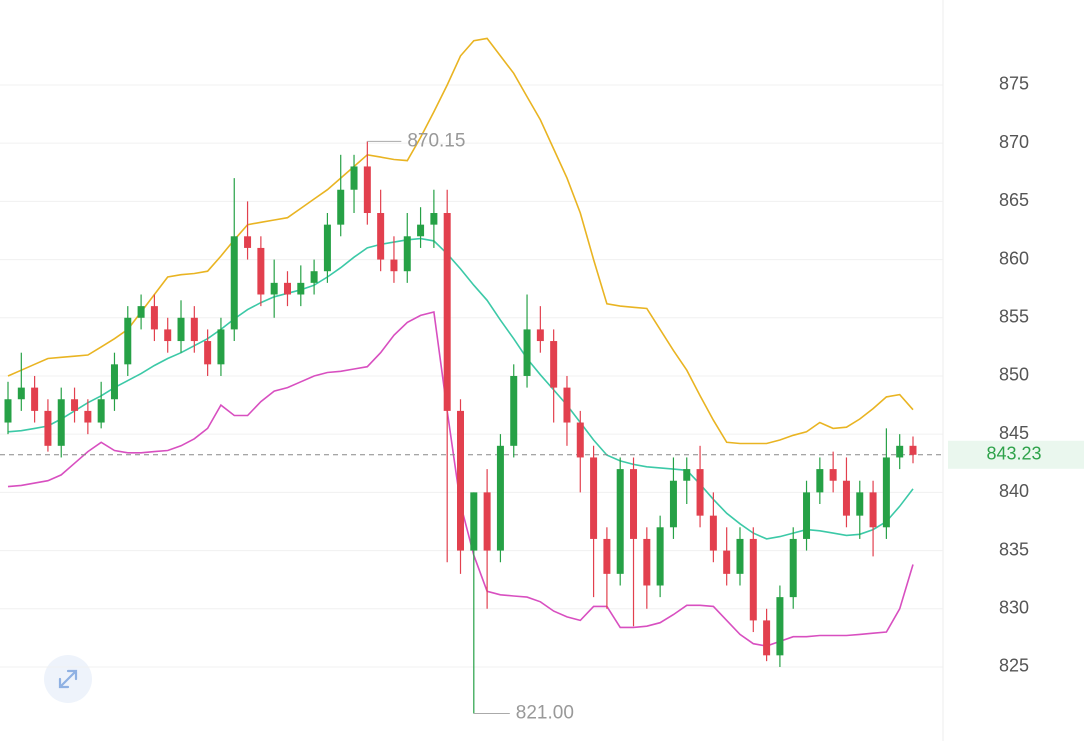 The height and width of the screenshot is (741, 1084). What do you see at coordinates (1014, 317) in the screenshot?
I see `y-tick-label: 855` at bounding box center [1014, 317].